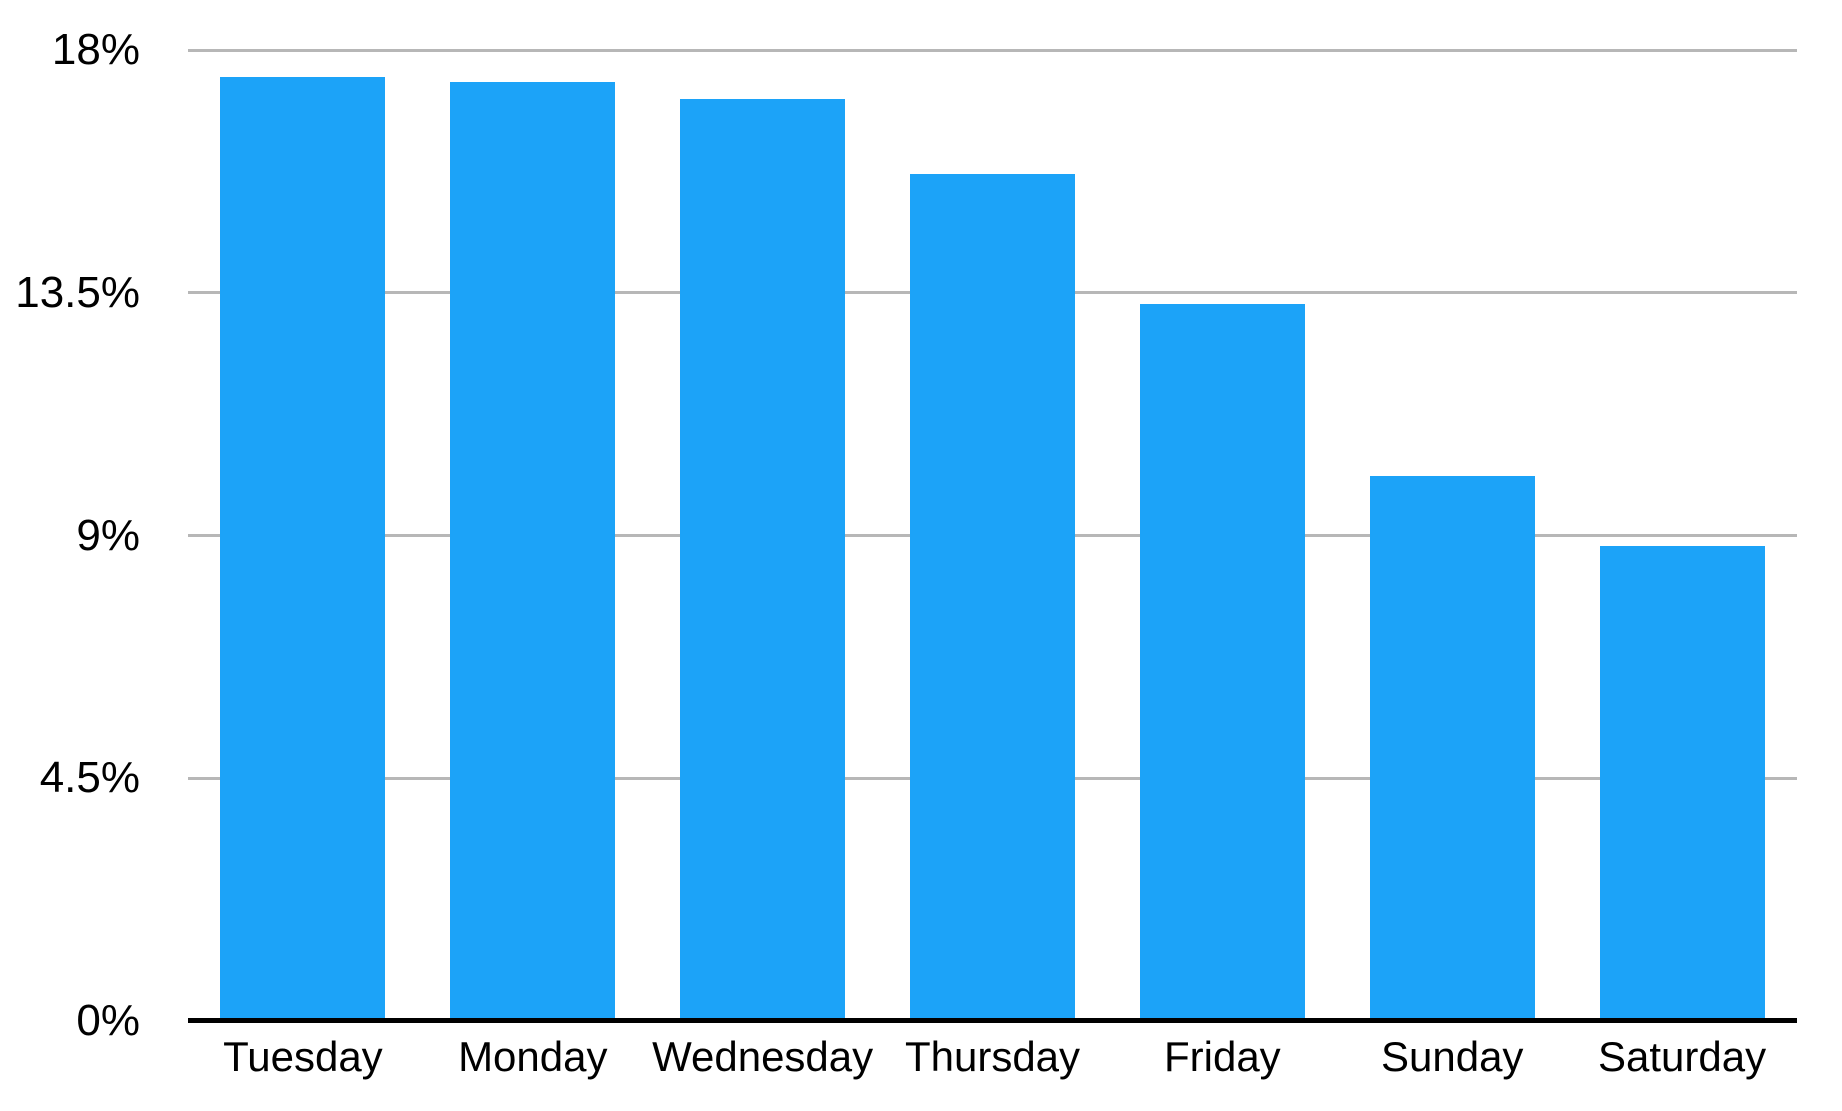  I want to click on x-tick-label-wednesday: Wednesday, so click(763, 1056).